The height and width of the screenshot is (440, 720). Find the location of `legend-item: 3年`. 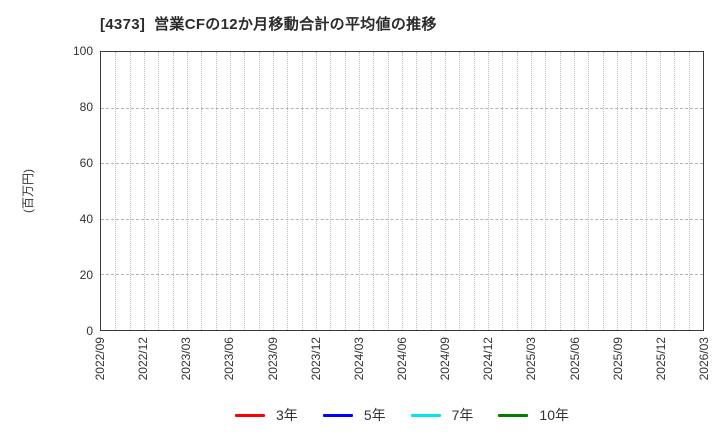

legend-item: 3年 is located at coordinates (266, 415).